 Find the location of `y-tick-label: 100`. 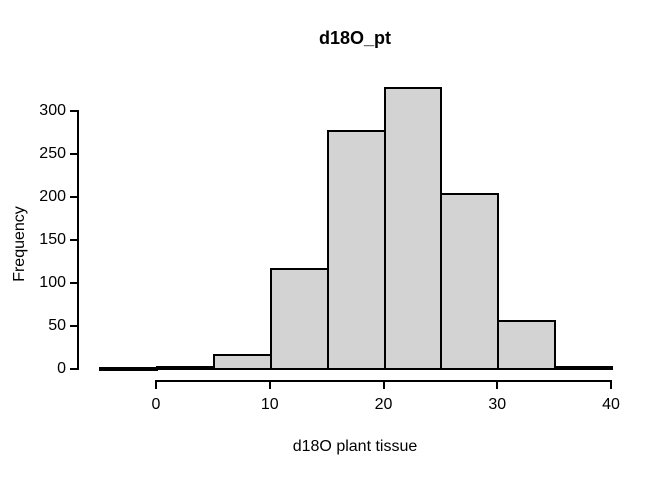

y-tick-label: 100 is located at coordinates (52, 283).